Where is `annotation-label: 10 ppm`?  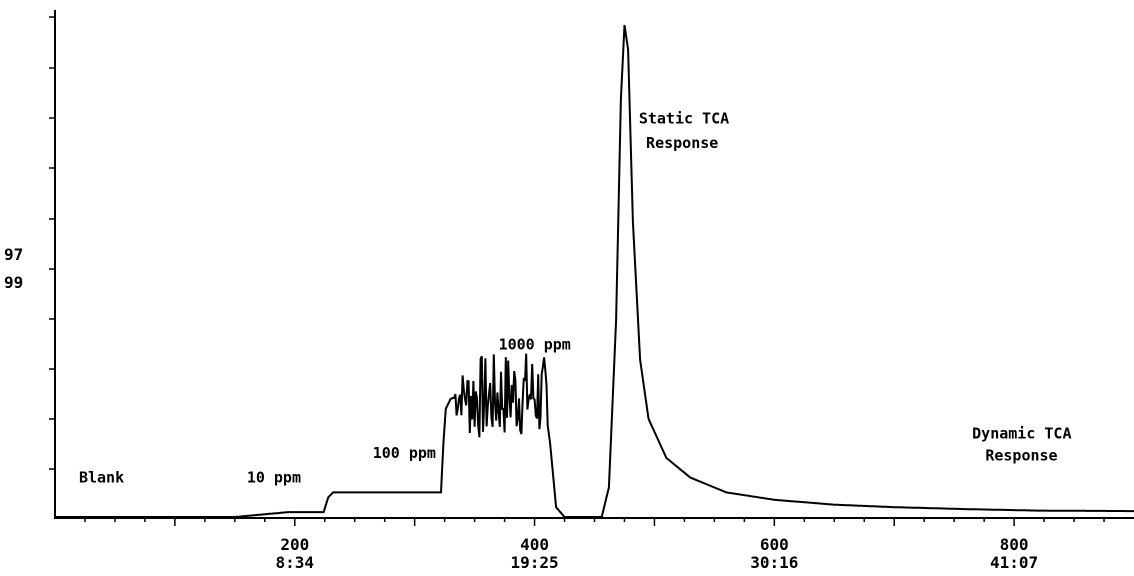 annotation-label: 10 ppm is located at coordinates (274, 478).